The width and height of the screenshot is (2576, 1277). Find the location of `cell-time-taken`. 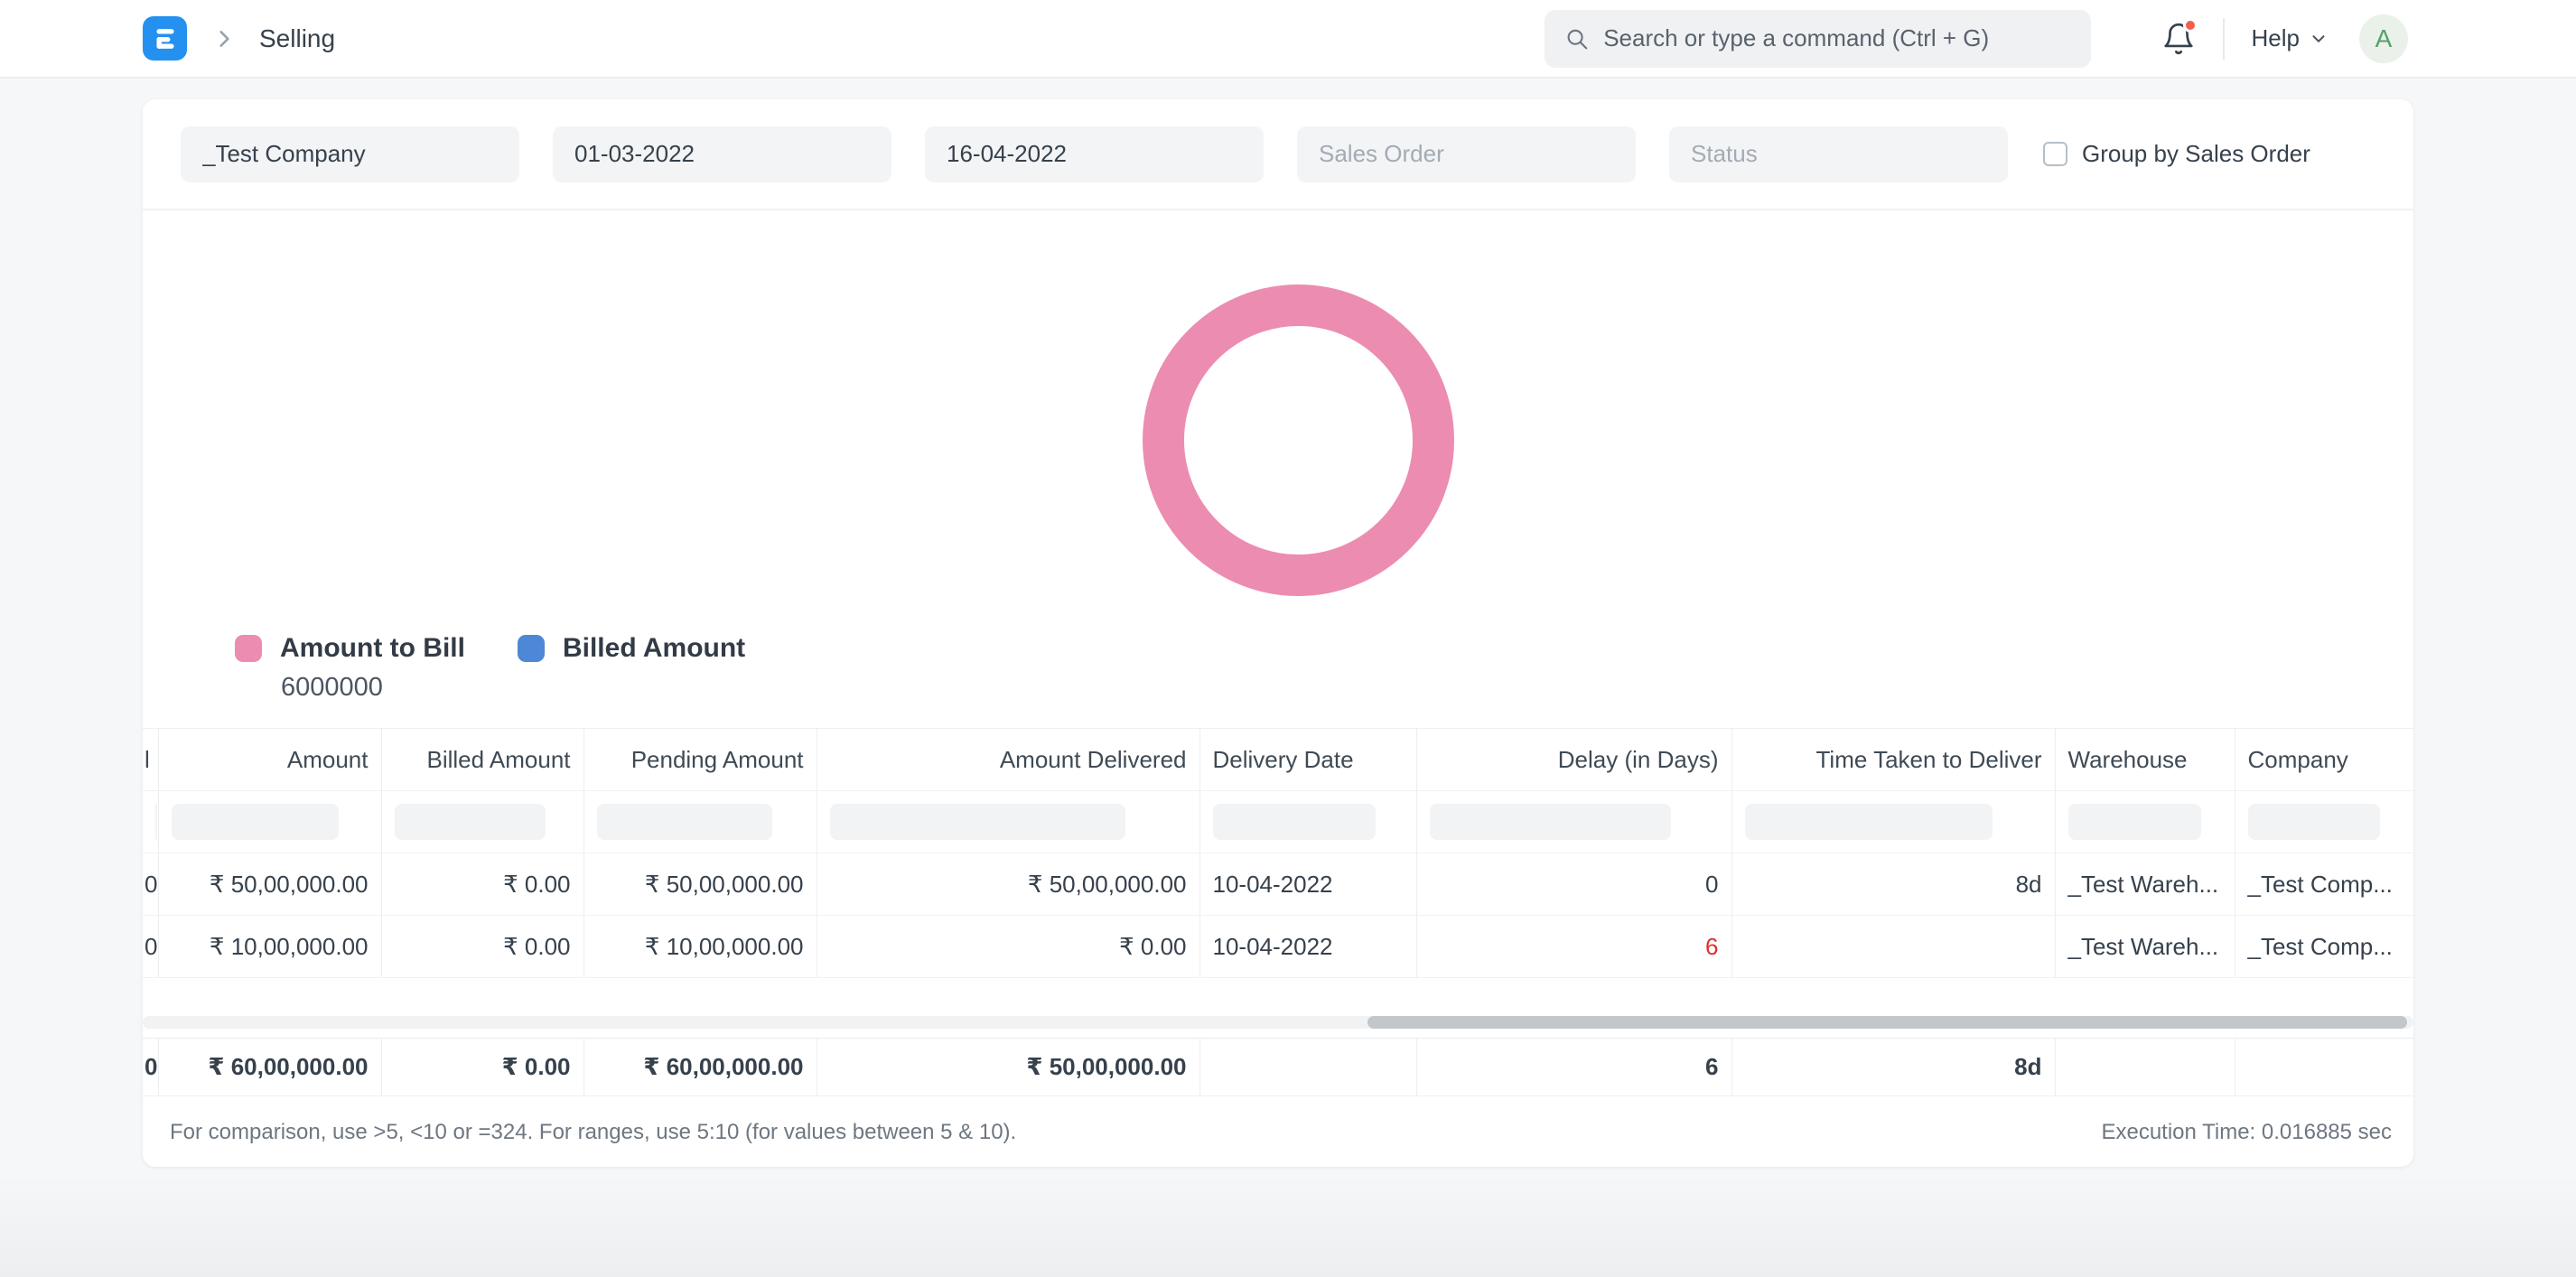

cell-time-taken is located at coordinates (1893, 947).